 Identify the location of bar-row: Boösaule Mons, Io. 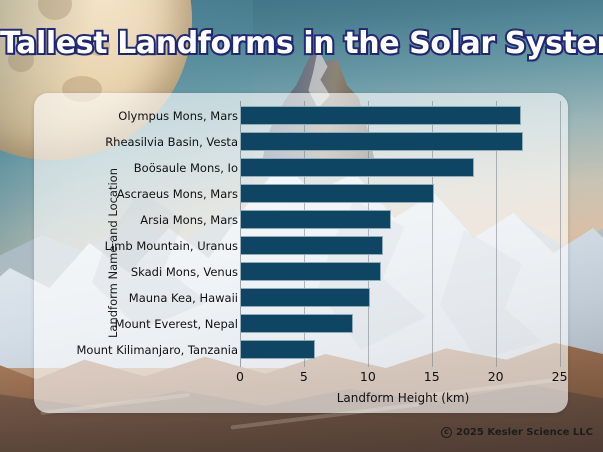
(301, 168).